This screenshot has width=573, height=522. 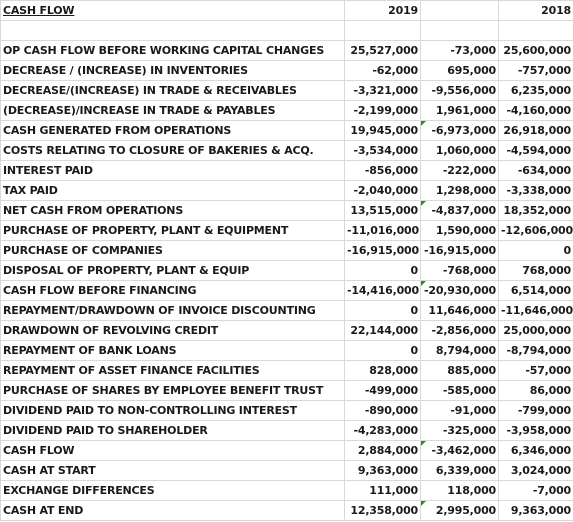 I want to click on value-2019-cell: 12,358,000, so click(x=382, y=510).